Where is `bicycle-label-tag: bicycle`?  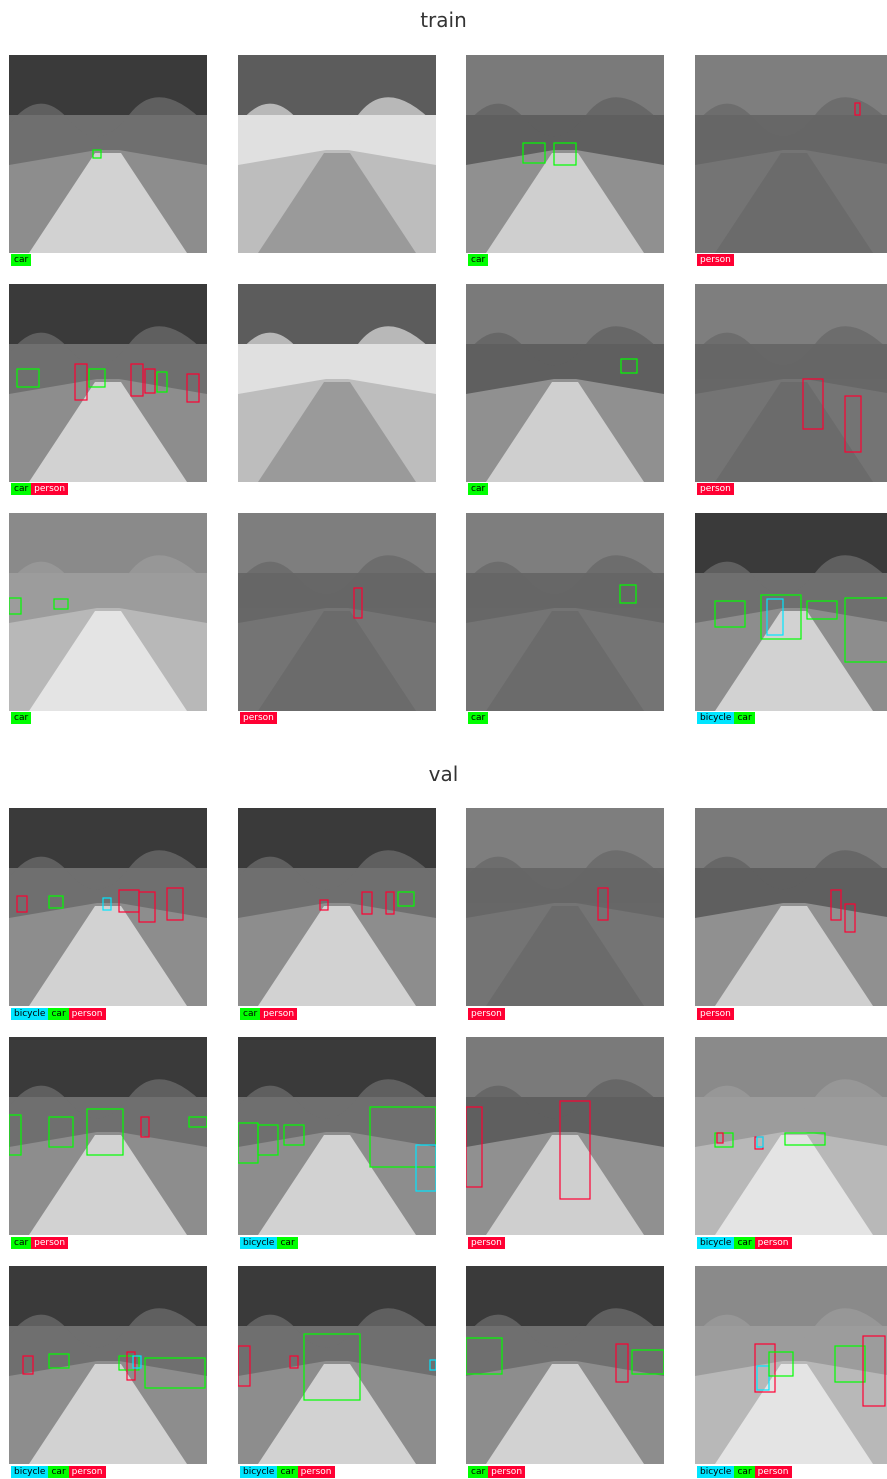 bicycle-label-tag: bicycle is located at coordinates (30, 1014).